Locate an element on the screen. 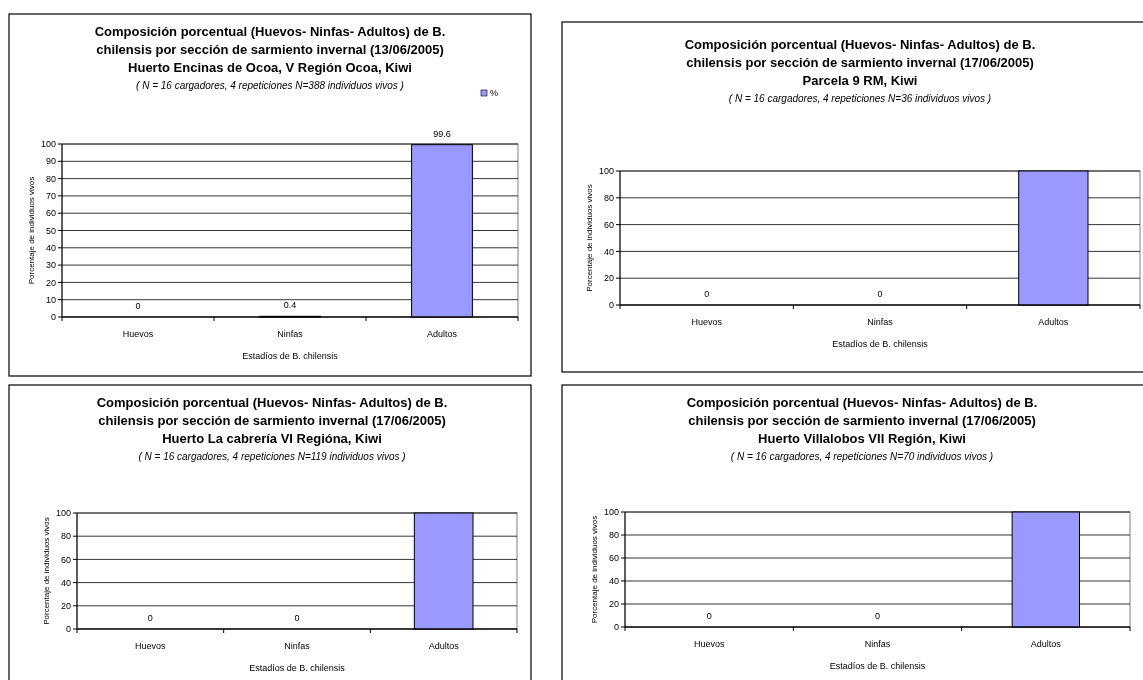 Image resolution: width=1143 pixels, height=680 pixels. chart-title: Composición porcentual (Huevos- Ninfas- Adultos) de B. chilensis por sección de sarmiento invernal (13/06/2005) Huerto Encinas de Ocoa, V Región Ocoa, Kiwi is located at coordinates (270, 49).